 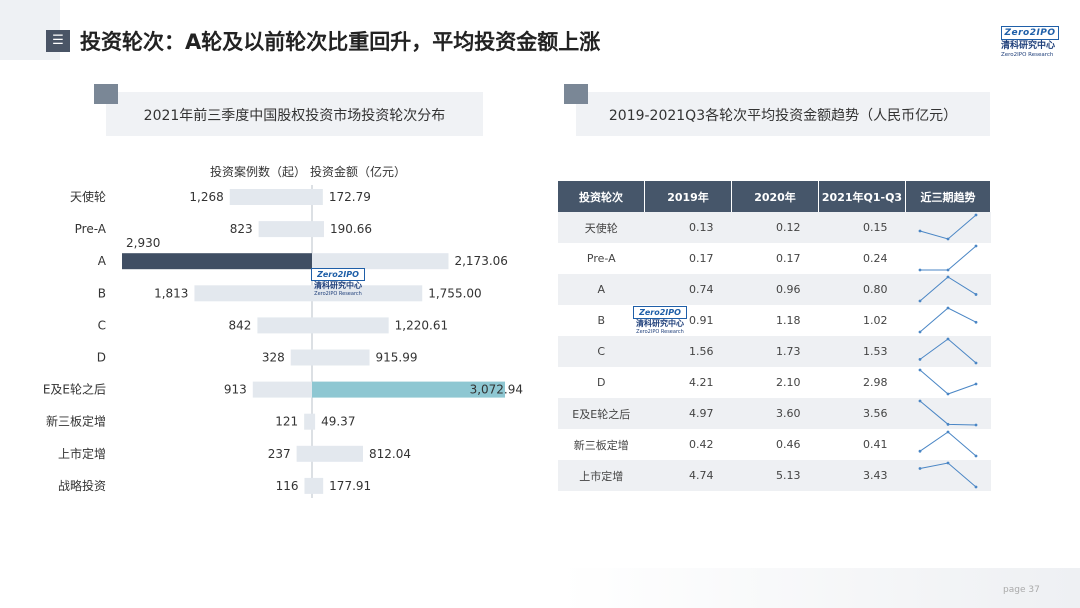 I want to click on category-label: A, so click(x=102, y=261).